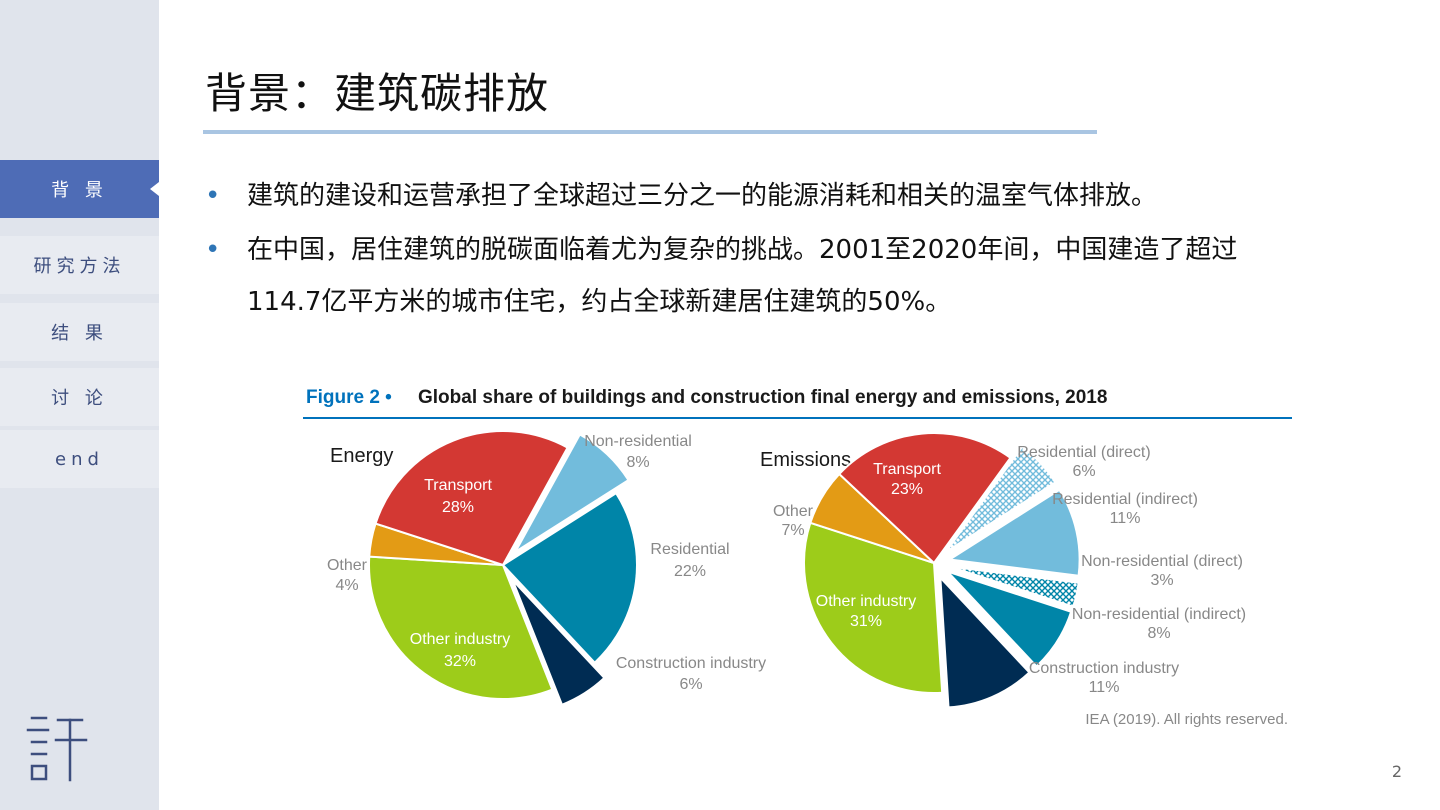  What do you see at coordinates (57, 749) in the screenshot?
I see `xu-character-logo-icon` at bounding box center [57, 749].